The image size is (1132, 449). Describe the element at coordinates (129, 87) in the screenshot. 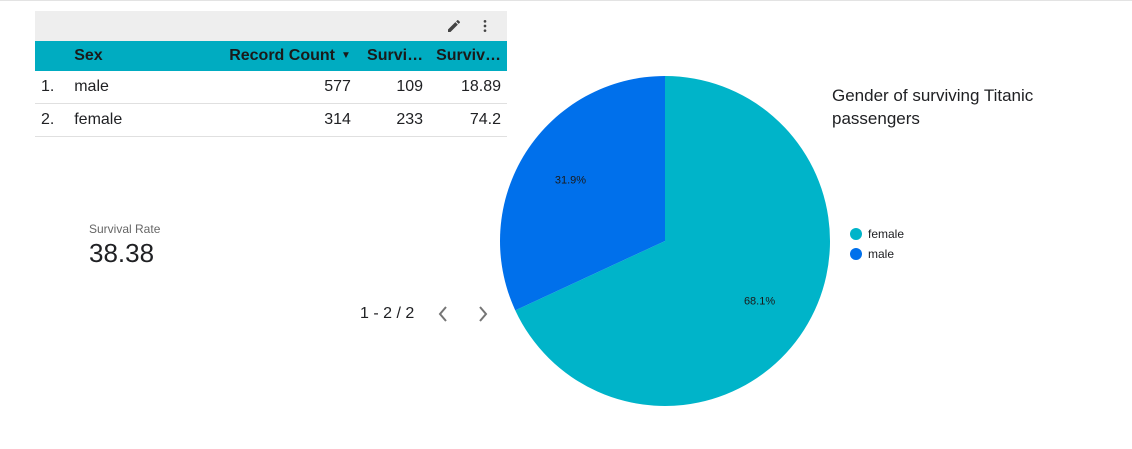

I see `cell-sex: male` at that location.